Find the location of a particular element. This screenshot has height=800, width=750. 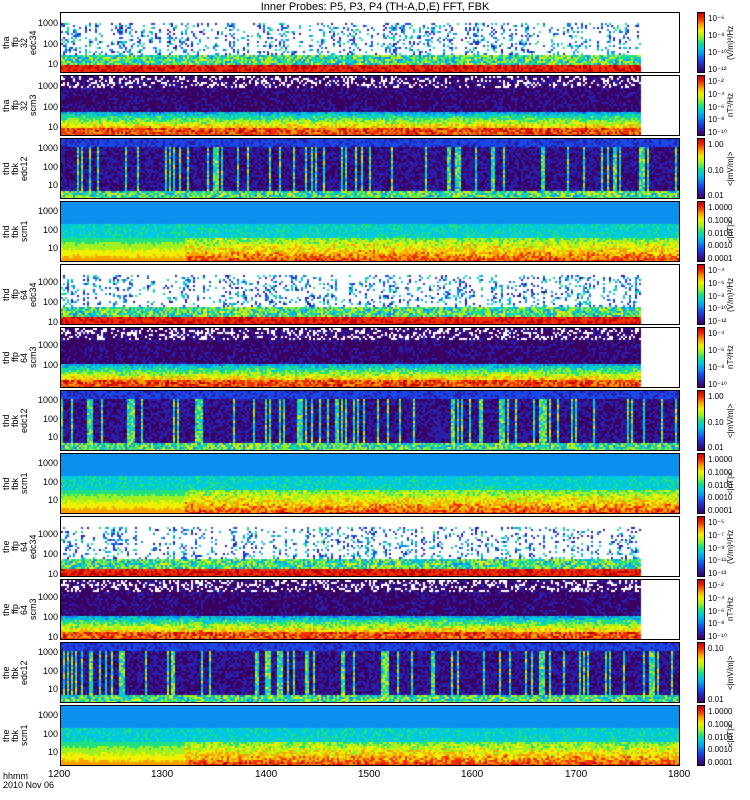

panel-ylabel: thd ffp 64 scm3 is located at coordinates (19, 357).